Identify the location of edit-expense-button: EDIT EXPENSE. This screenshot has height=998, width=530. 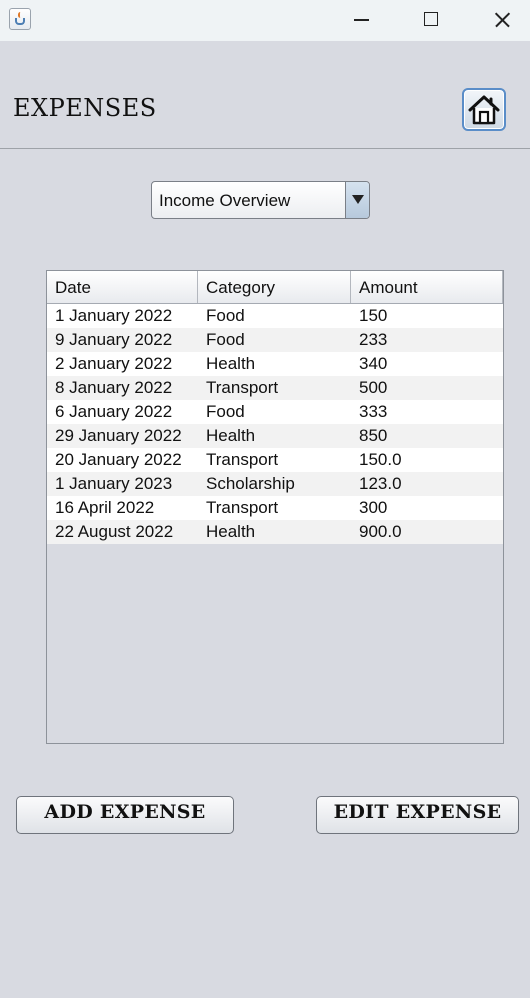
(417, 815).